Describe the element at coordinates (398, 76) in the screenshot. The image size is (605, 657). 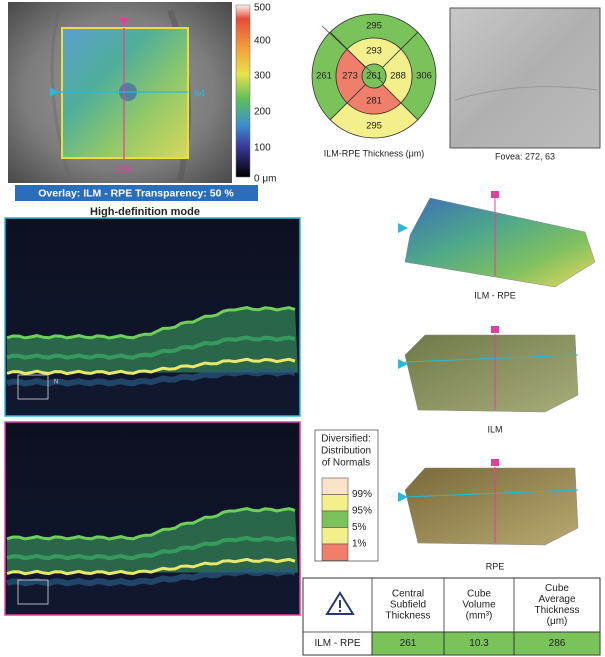
I see `etdrs-value: 288` at that location.